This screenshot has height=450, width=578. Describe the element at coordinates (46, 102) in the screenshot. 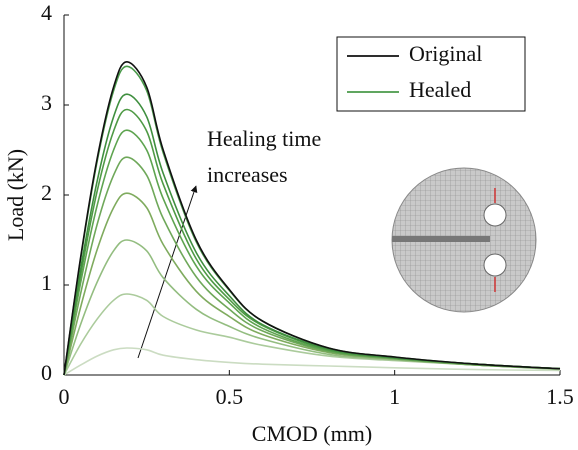

I see `y-tick-label: 3` at that location.